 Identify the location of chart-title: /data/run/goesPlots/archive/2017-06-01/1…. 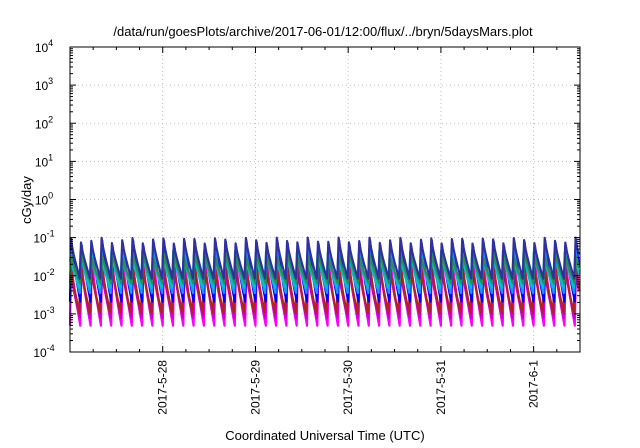
(323, 31).